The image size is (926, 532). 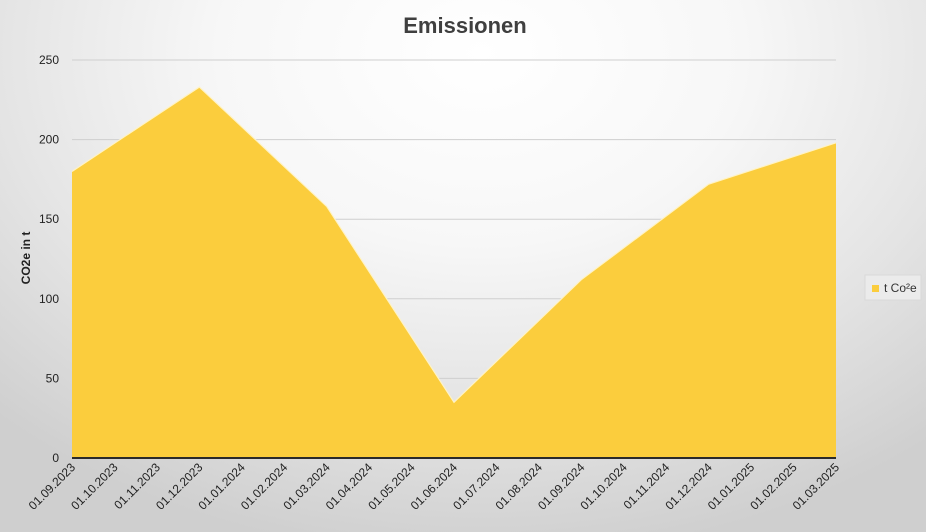 What do you see at coordinates (26, 258) in the screenshot?
I see `y-axis-label: CO2e in t` at bounding box center [26, 258].